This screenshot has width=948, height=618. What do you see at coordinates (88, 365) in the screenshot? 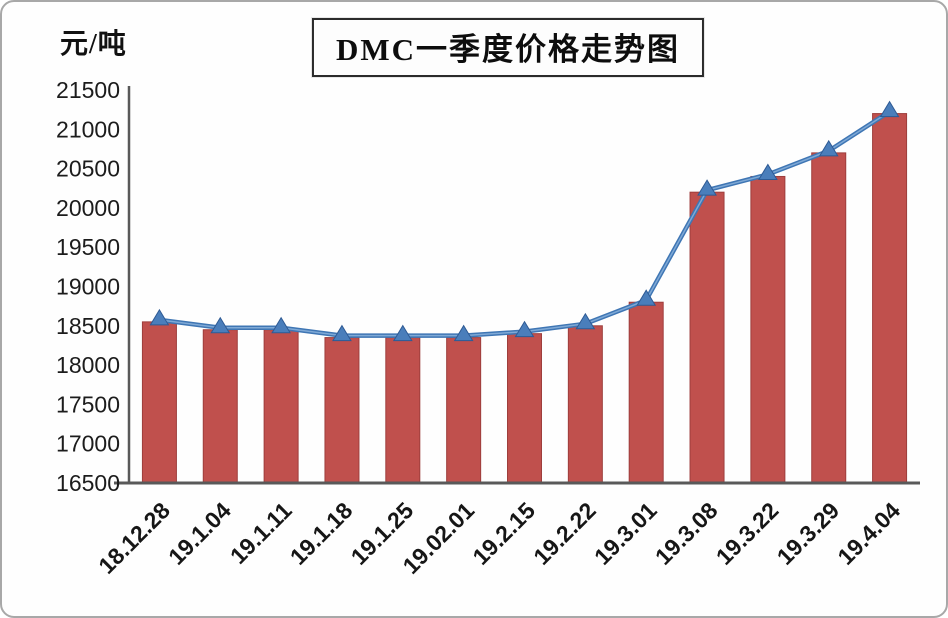
I see `y-tick-label: 18000` at bounding box center [88, 365].